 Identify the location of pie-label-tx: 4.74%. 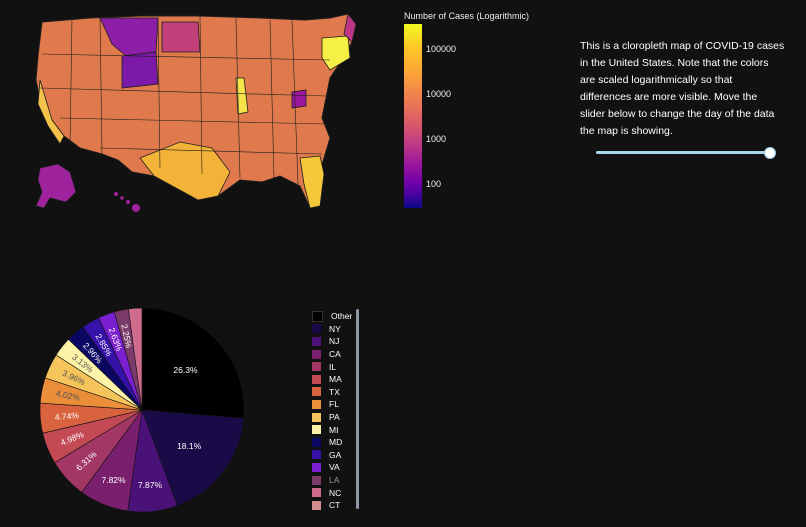
(66, 416).